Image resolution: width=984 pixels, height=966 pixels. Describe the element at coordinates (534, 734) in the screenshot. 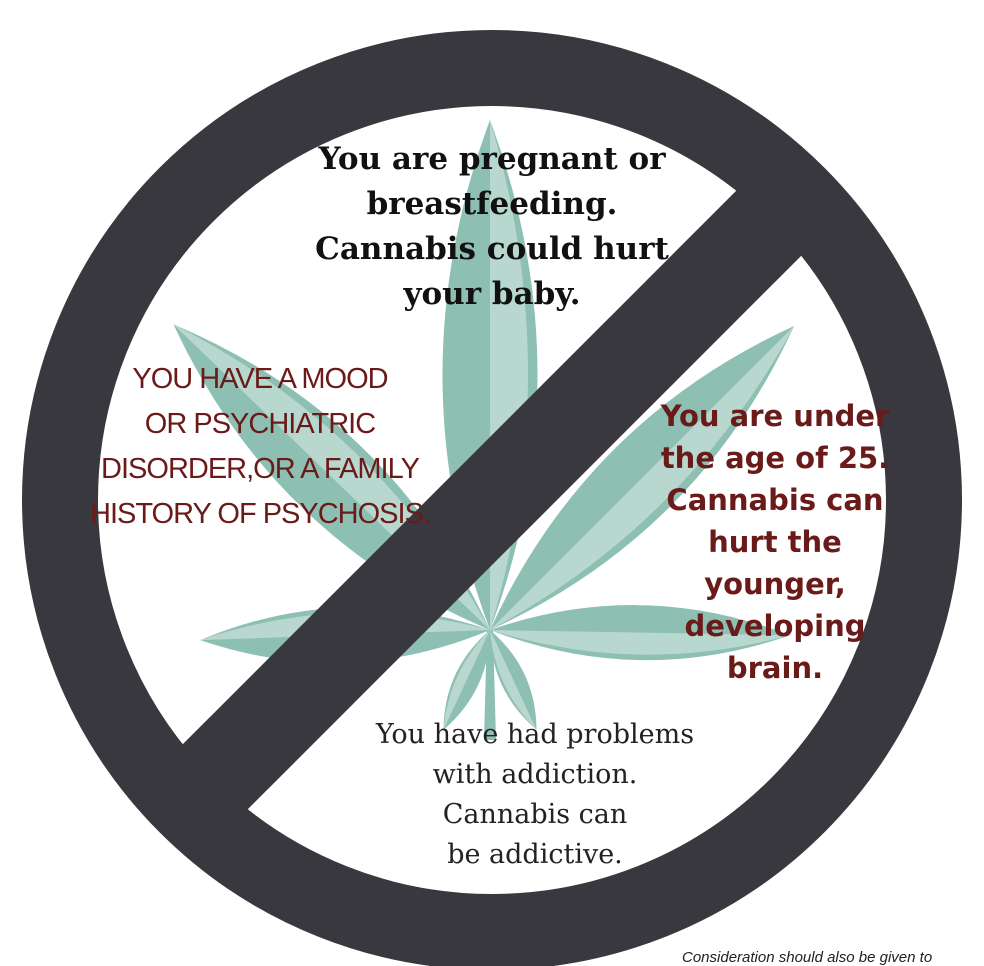

I see `text-line: You have had problems` at that location.